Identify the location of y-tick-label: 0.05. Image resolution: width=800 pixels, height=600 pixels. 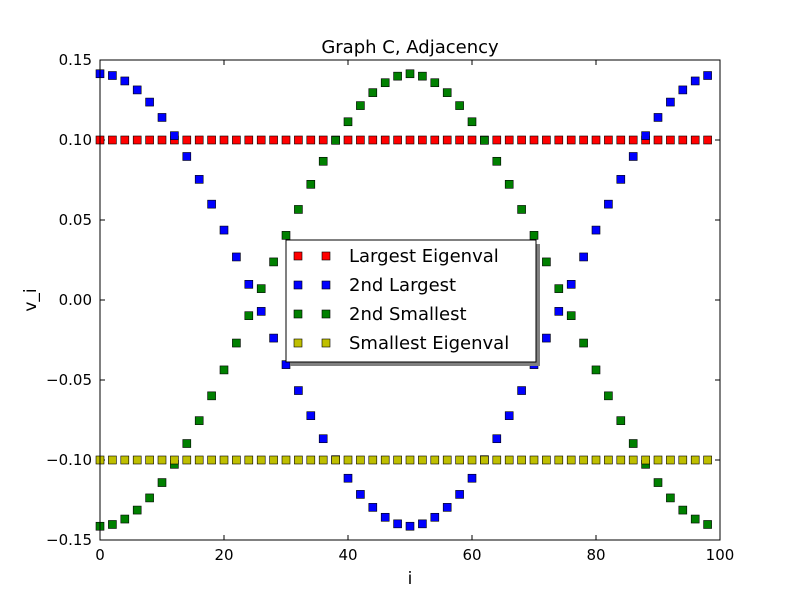
(75, 220).